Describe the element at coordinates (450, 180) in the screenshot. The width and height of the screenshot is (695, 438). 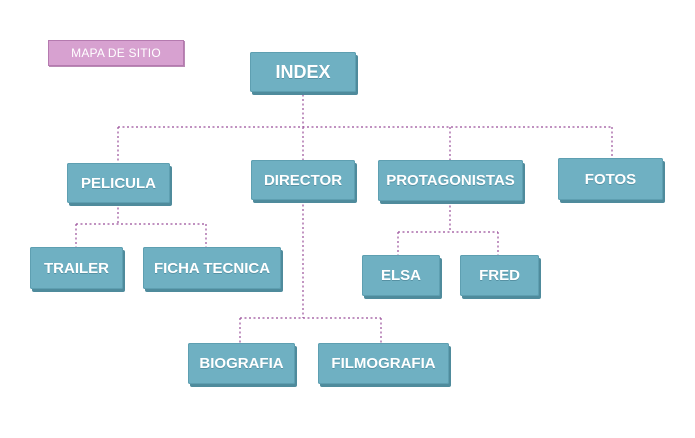
I see `node-protagonistas: PROTAGONISTAS` at that location.